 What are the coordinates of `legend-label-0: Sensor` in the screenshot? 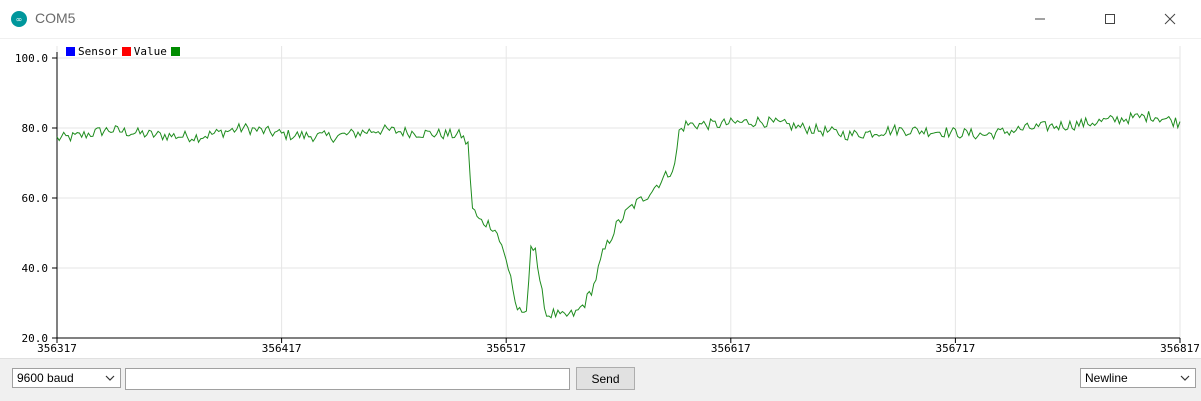 It's located at (98, 51).